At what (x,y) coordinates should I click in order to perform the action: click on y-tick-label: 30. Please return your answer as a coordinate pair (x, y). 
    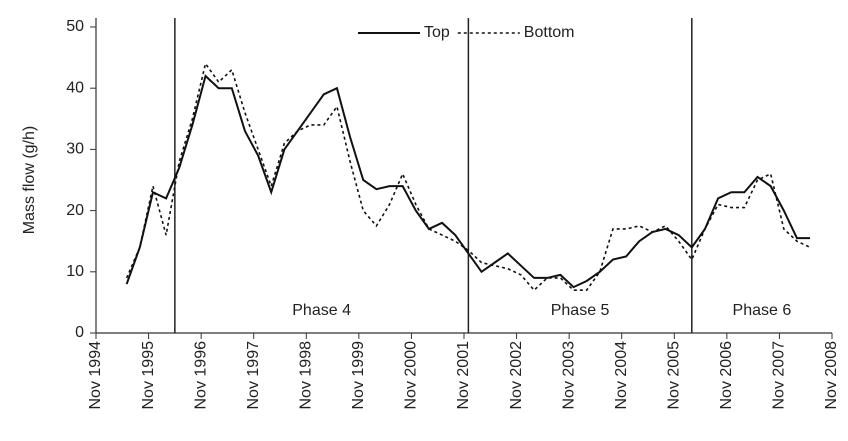
    Looking at the image, I should click on (75, 149).